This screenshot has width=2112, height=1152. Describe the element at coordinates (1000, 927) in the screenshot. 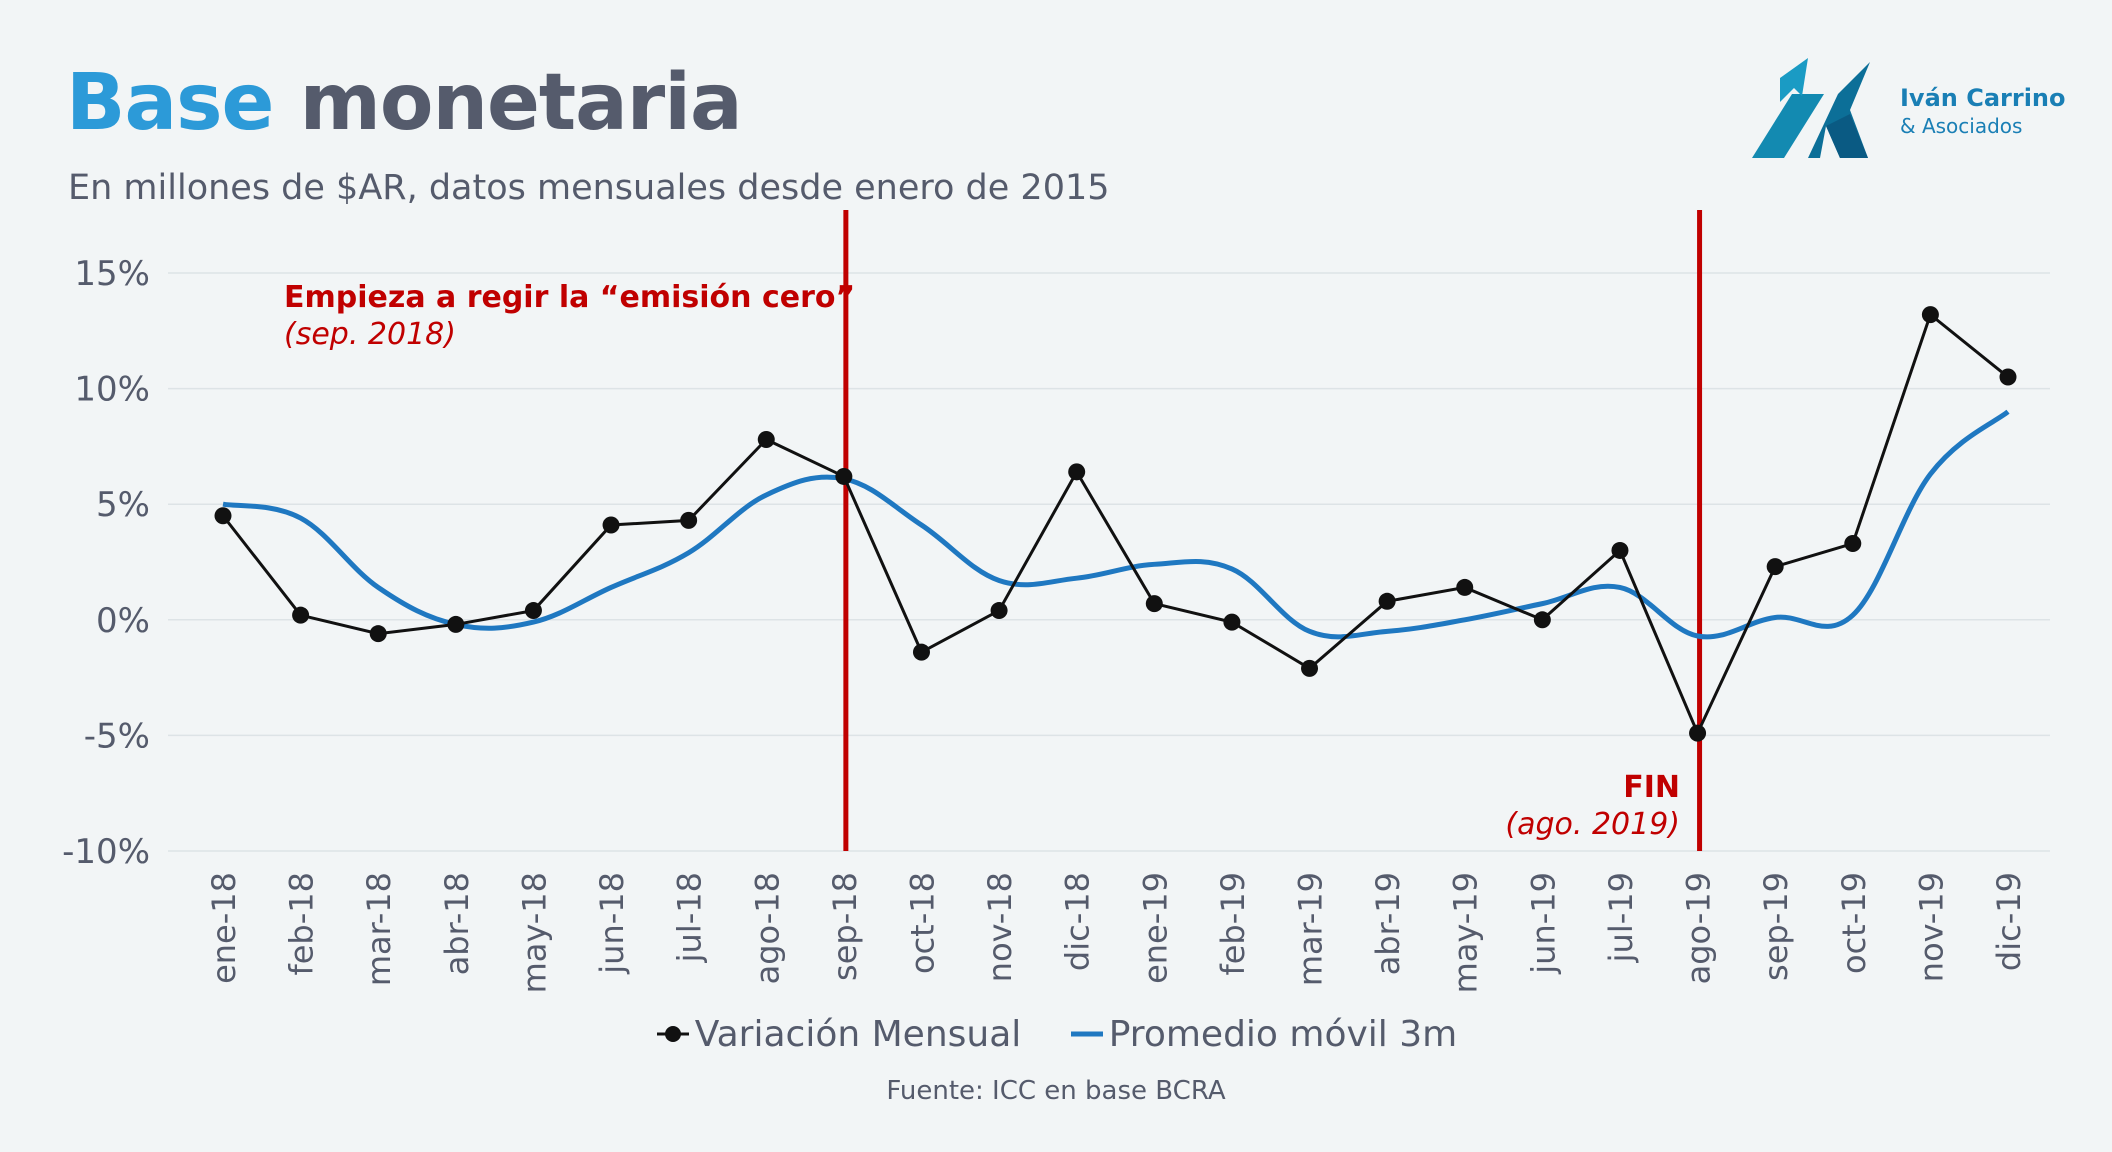

I see `x-tick-label: nov-18` at that location.